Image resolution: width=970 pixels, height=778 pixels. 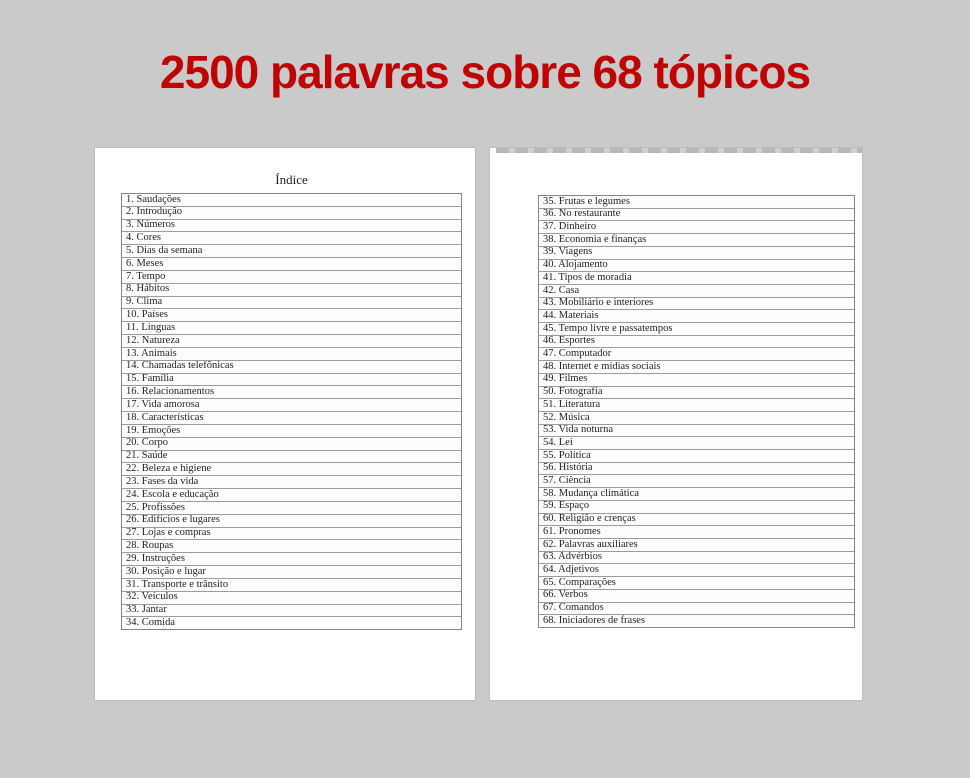 I want to click on toc-row: 58. Mudança climática, so click(x=696, y=494).